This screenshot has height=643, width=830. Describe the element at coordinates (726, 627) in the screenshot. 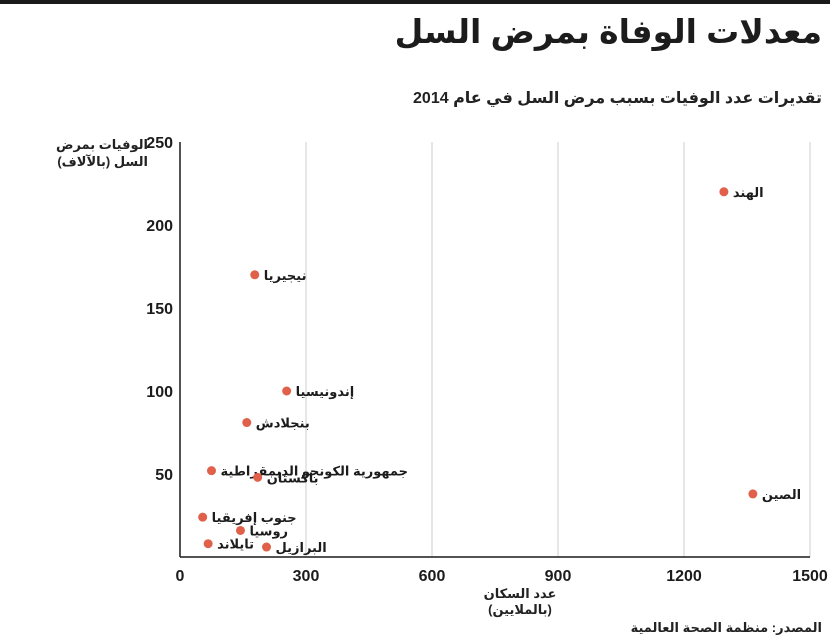

I see `source-note: المصدر: منظمة الصحة العالمية` at that location.